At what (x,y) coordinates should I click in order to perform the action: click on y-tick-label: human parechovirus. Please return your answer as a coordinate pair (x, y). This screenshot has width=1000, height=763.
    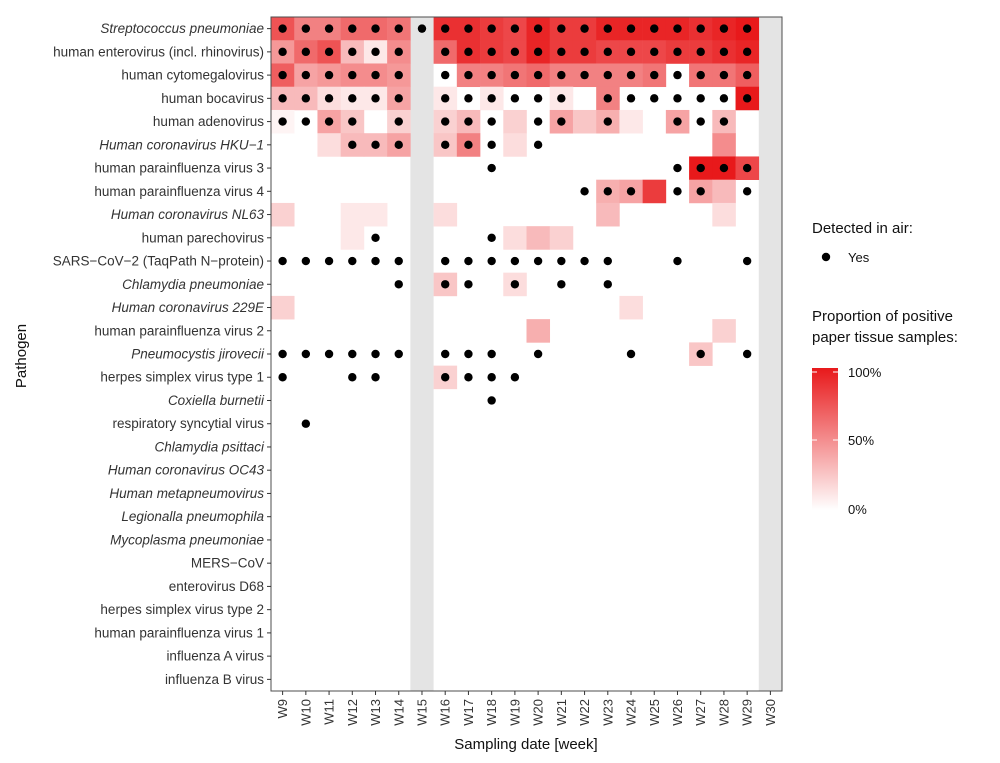
    Looking at the image, I should click on (203, 237).